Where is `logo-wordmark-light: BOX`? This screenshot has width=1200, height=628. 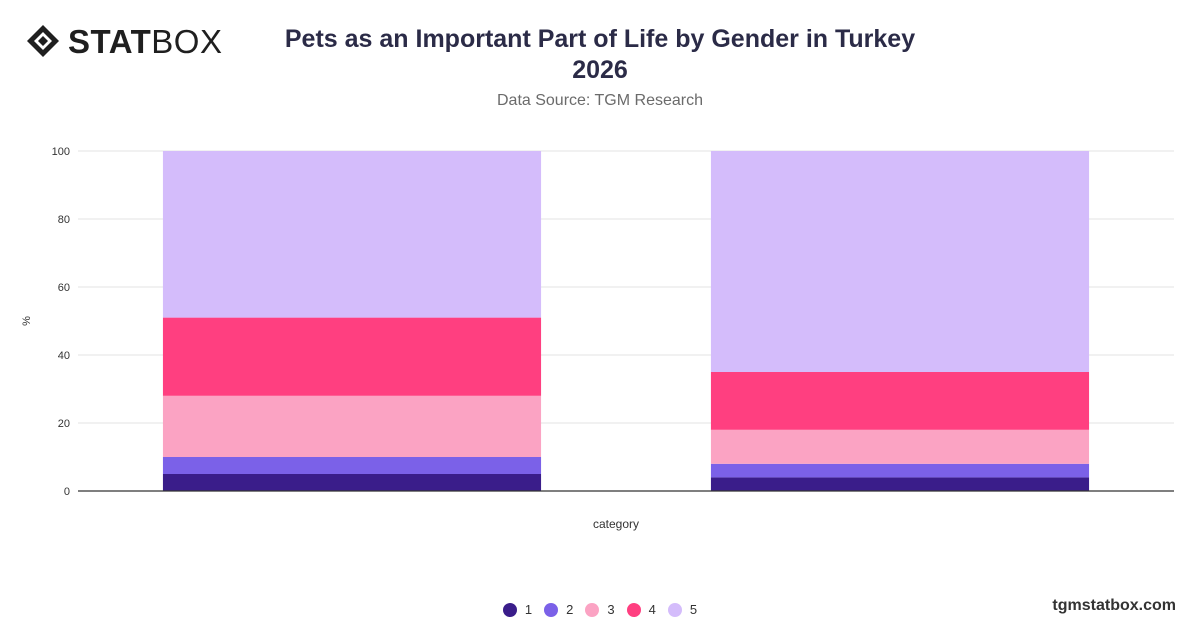
logo-wordmark-light: BOX is located at coordinates (187, 41).